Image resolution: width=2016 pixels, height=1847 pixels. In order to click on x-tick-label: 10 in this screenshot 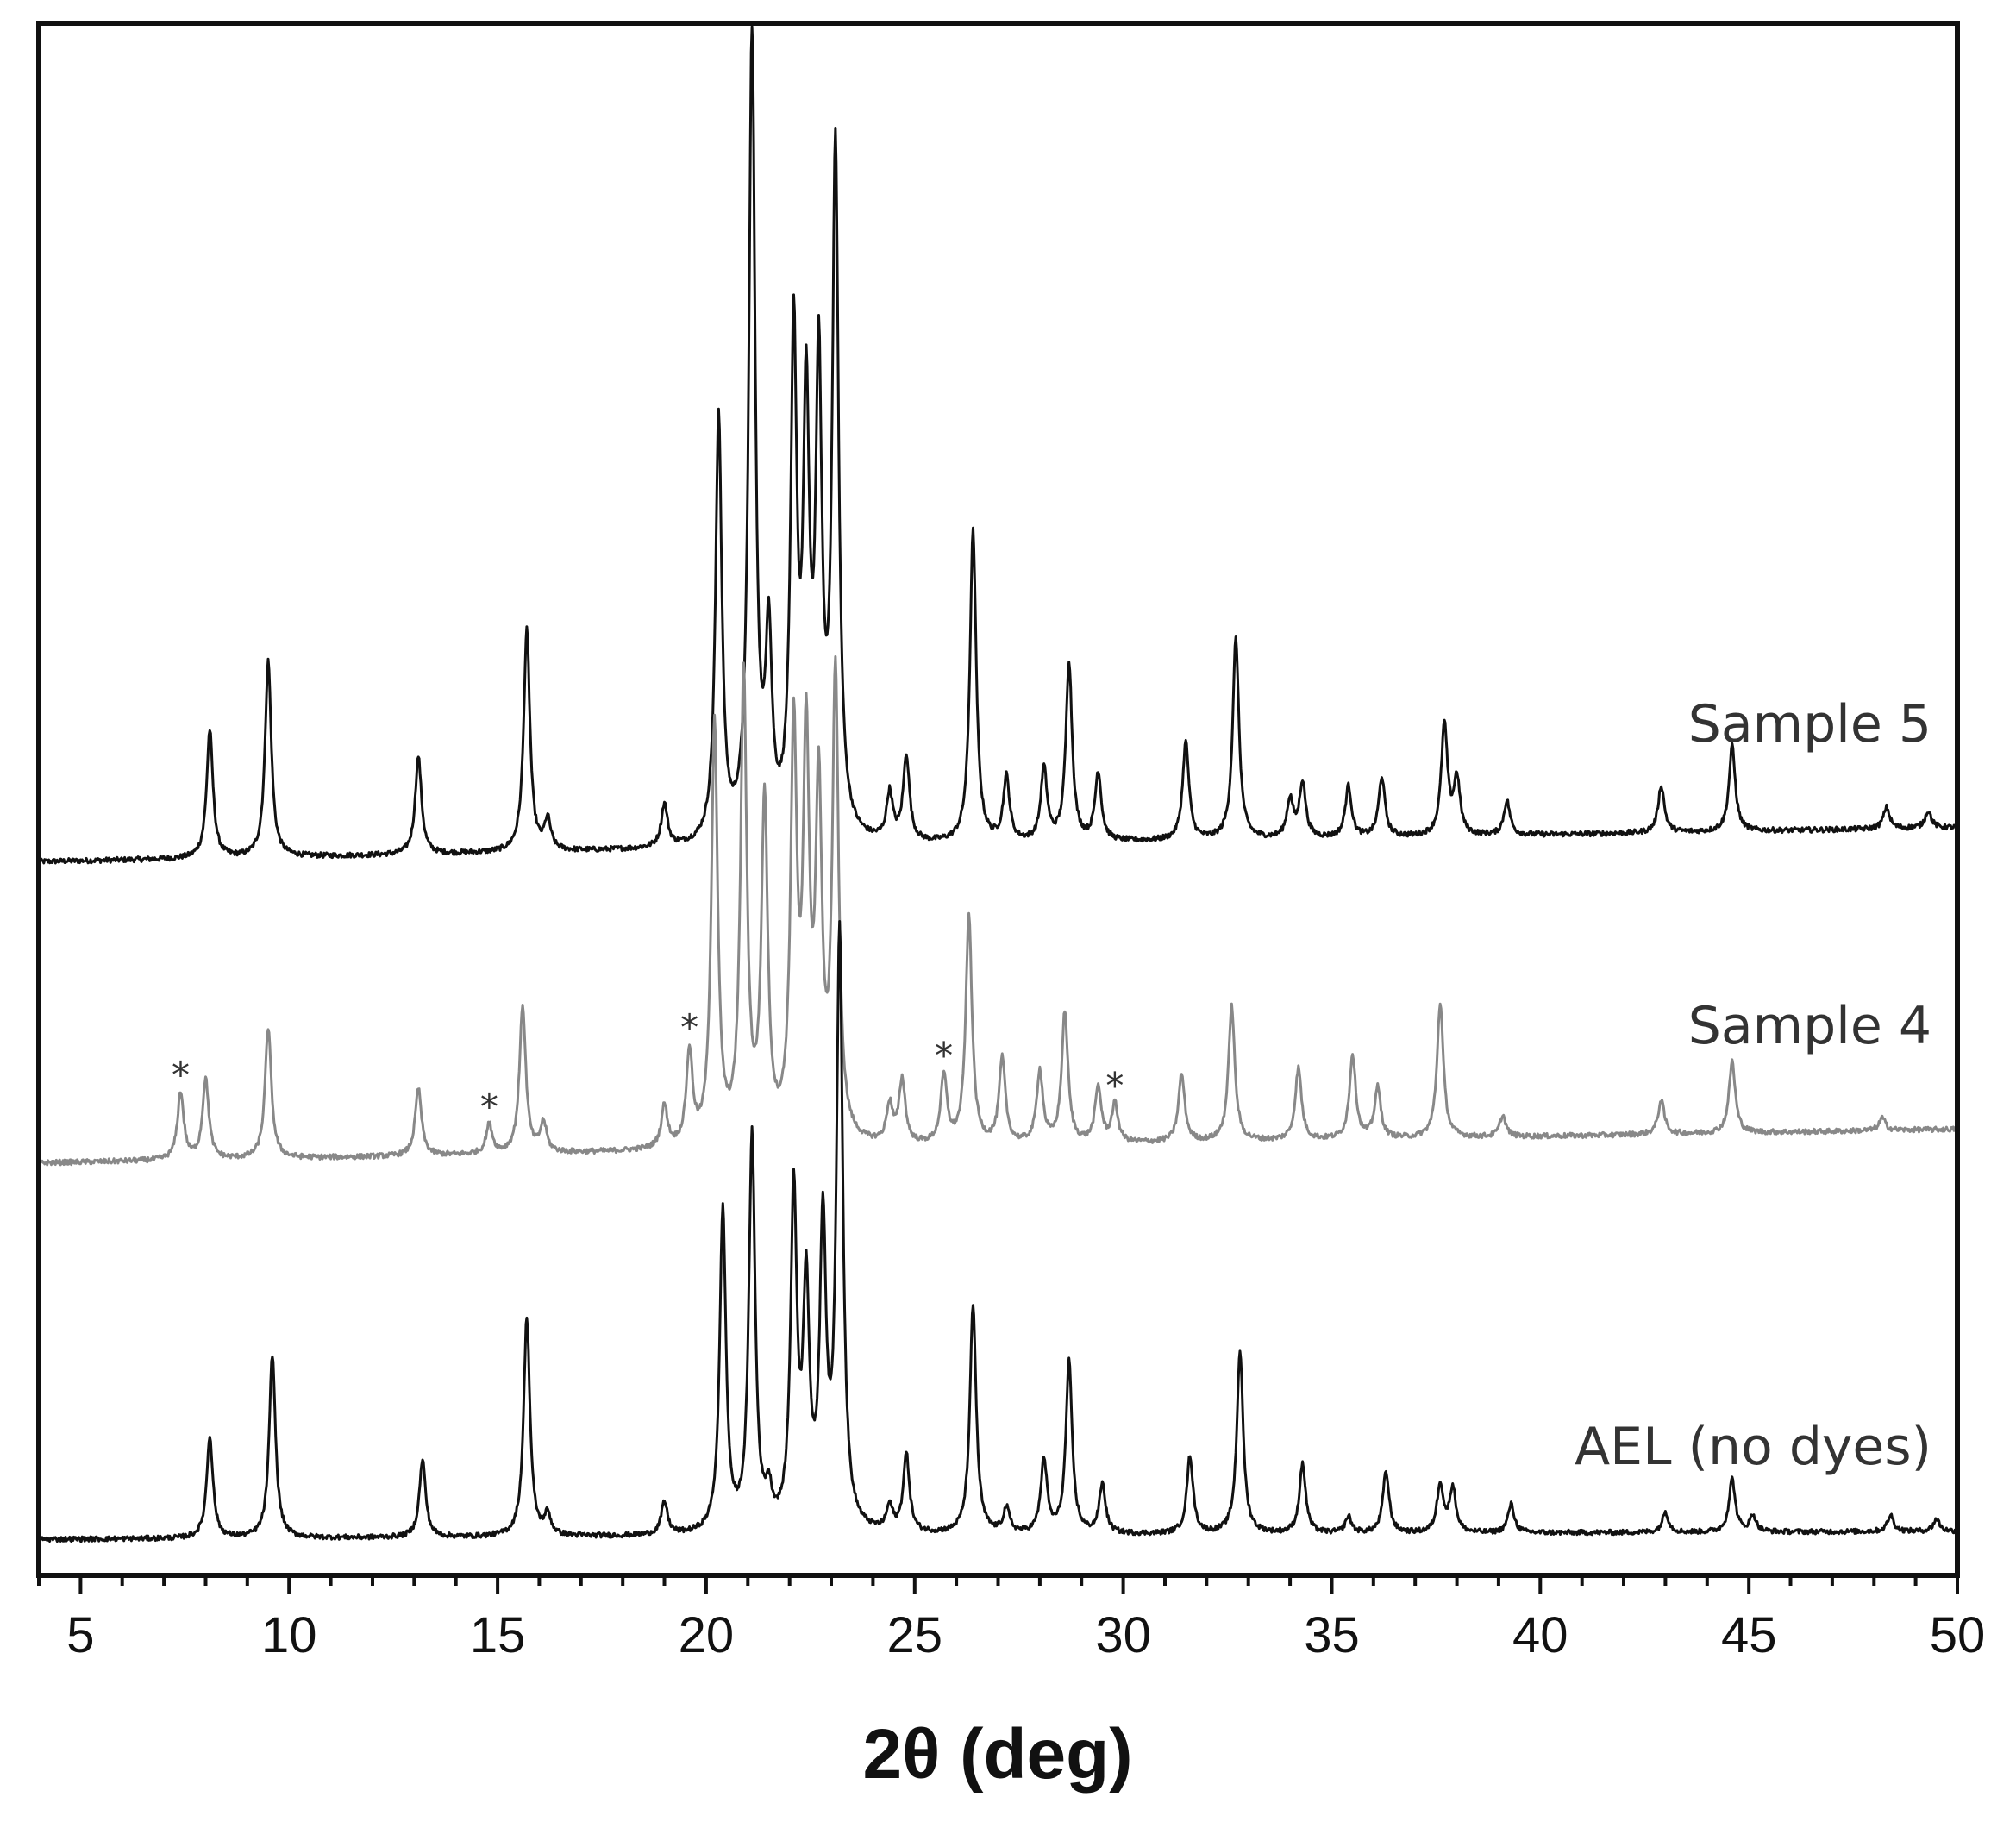, I will do `click(289, 1635)`.